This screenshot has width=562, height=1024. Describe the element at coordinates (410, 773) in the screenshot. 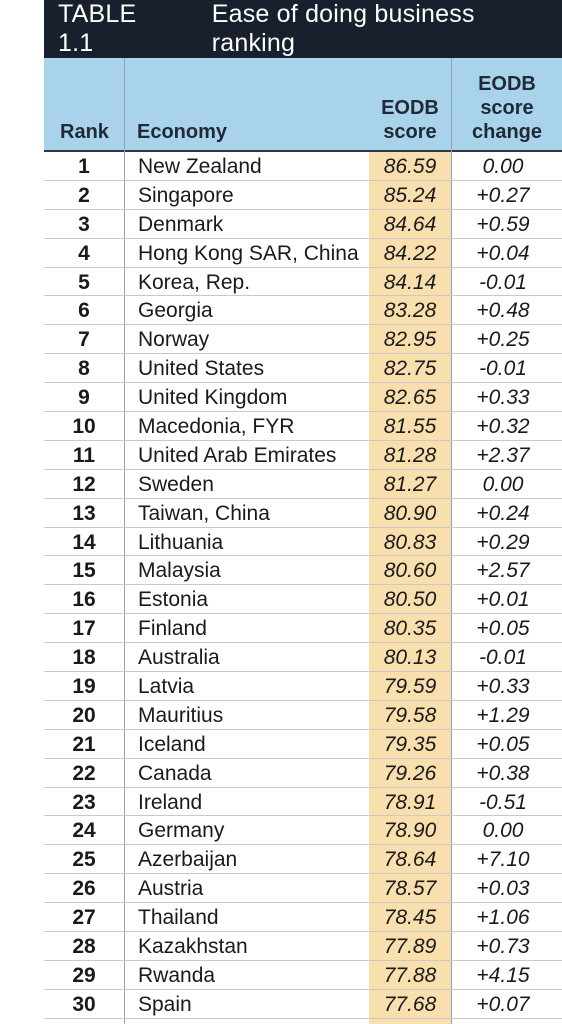

I see `score-cell: 79.26` at that location.